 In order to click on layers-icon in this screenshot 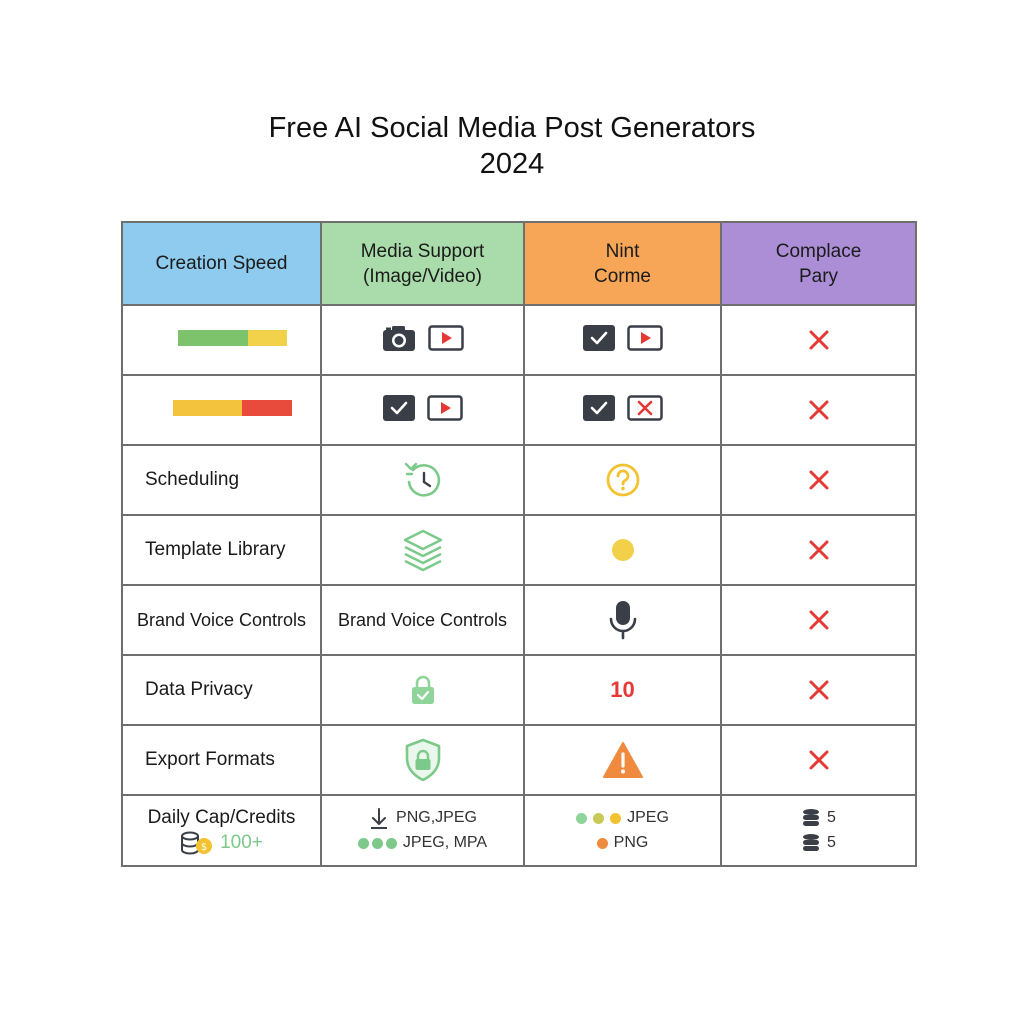, I will do `click(422, 550)`.